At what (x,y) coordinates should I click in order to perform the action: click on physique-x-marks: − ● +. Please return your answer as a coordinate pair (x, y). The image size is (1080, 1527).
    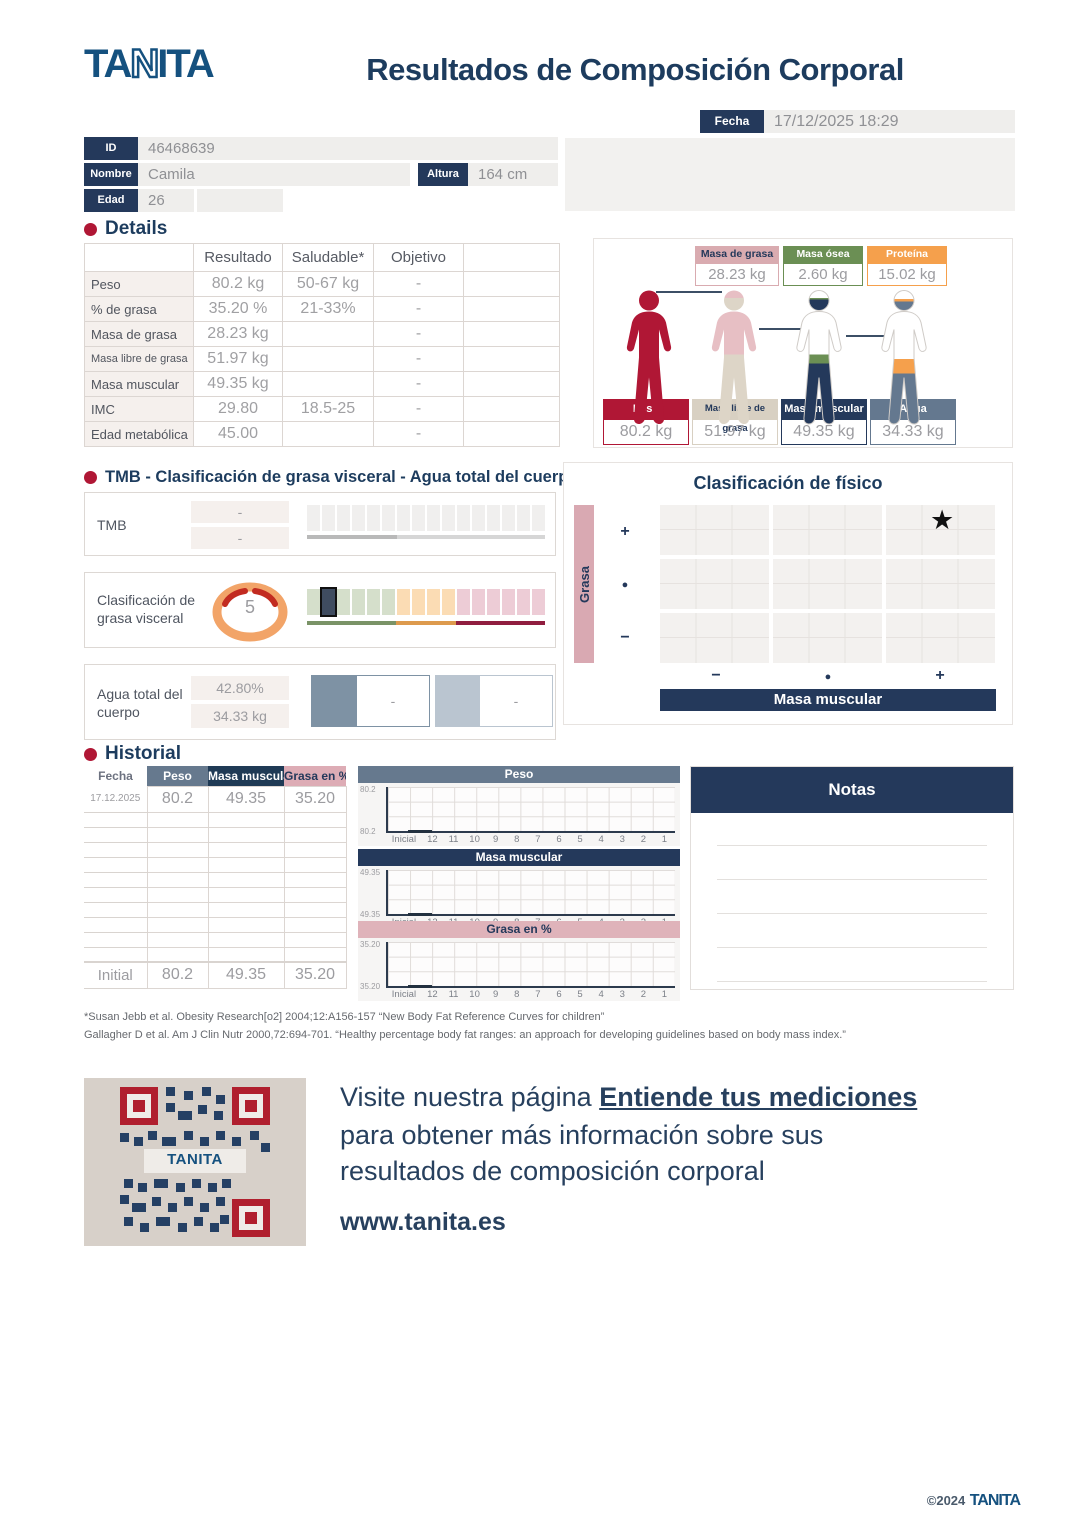
    Looking at the image, I should click on (828, 677).